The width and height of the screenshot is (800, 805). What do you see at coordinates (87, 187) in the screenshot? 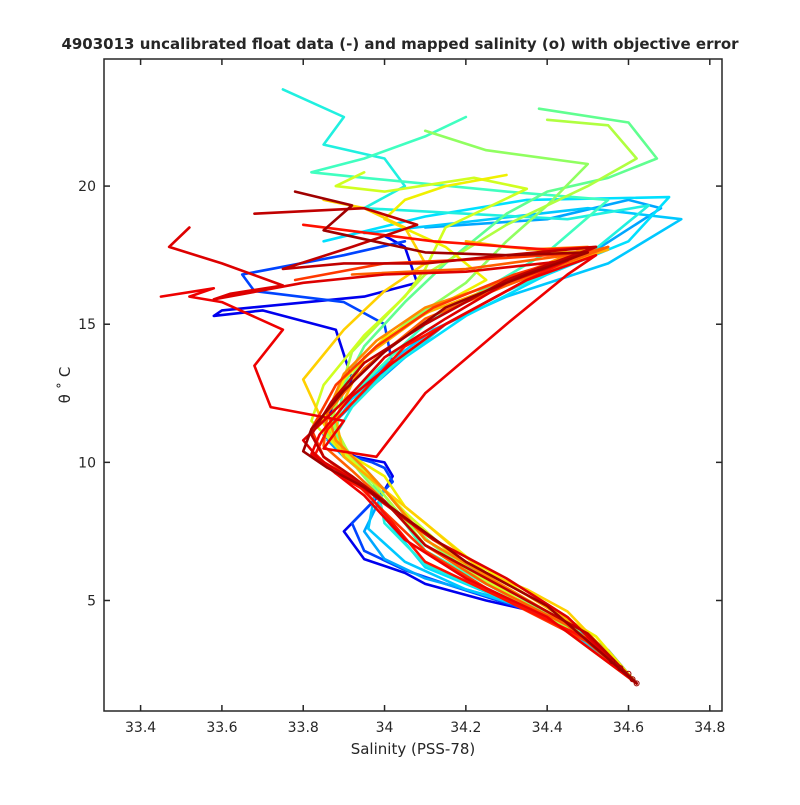
I see `y-tick-label: 20` at bounding box center [87, 187].